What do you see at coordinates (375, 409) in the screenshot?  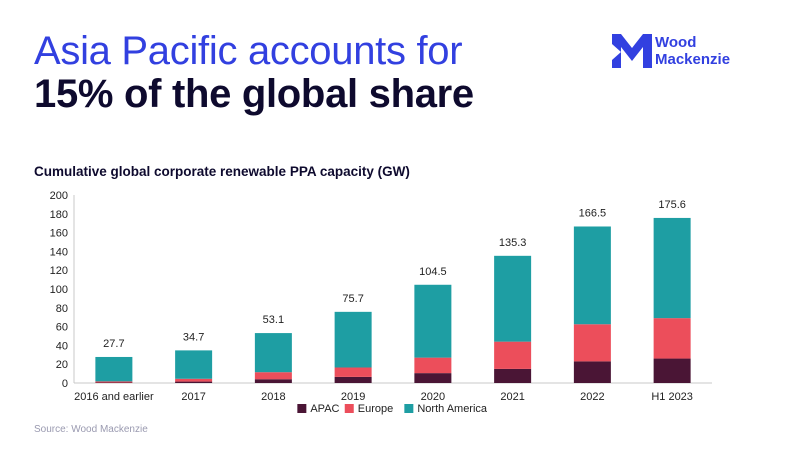 I see `legend-label-europe: Europe` at bounding box center [375, 409].